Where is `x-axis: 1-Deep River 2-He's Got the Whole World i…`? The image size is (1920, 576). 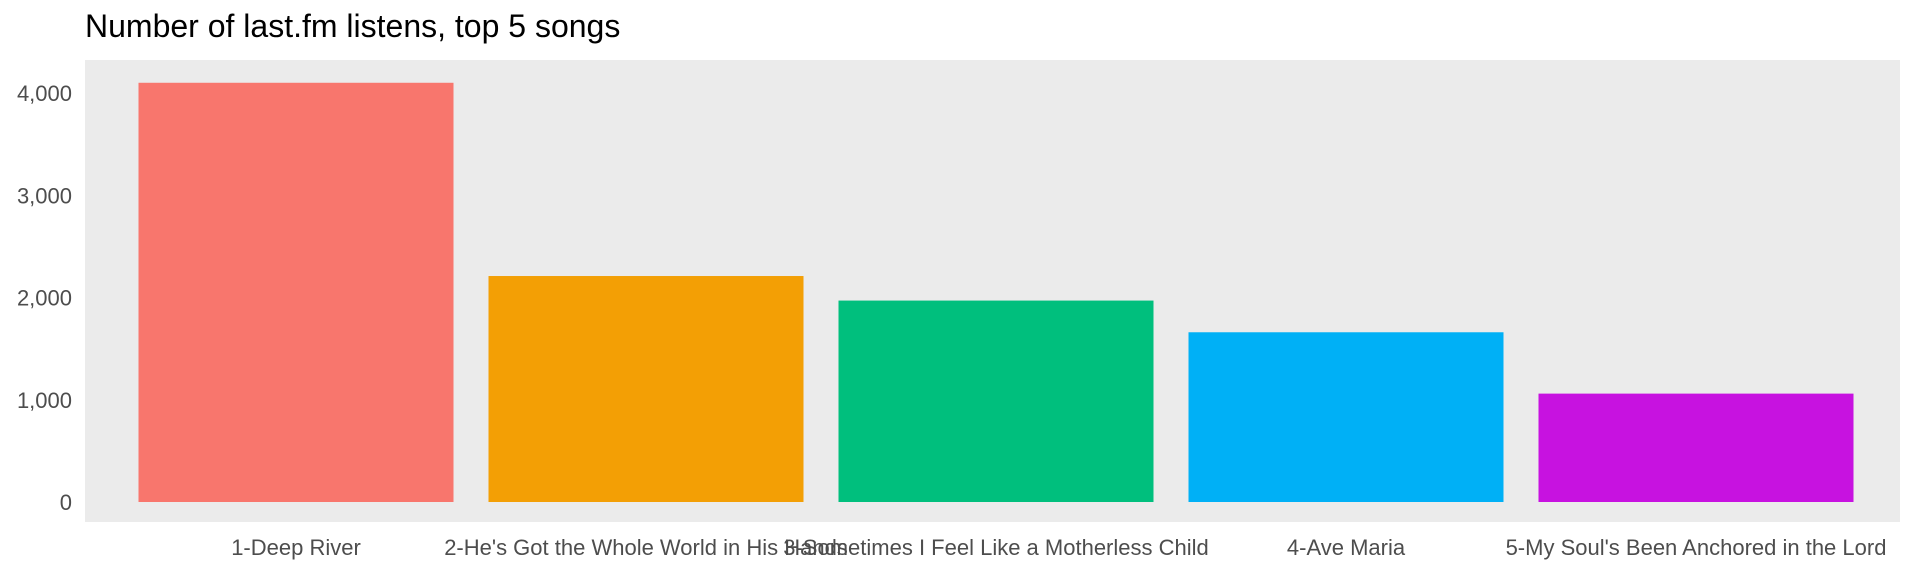 x-axis: 1-Deep River 2-He's Got the Whole World i… is located at coordinates (1058, 547).